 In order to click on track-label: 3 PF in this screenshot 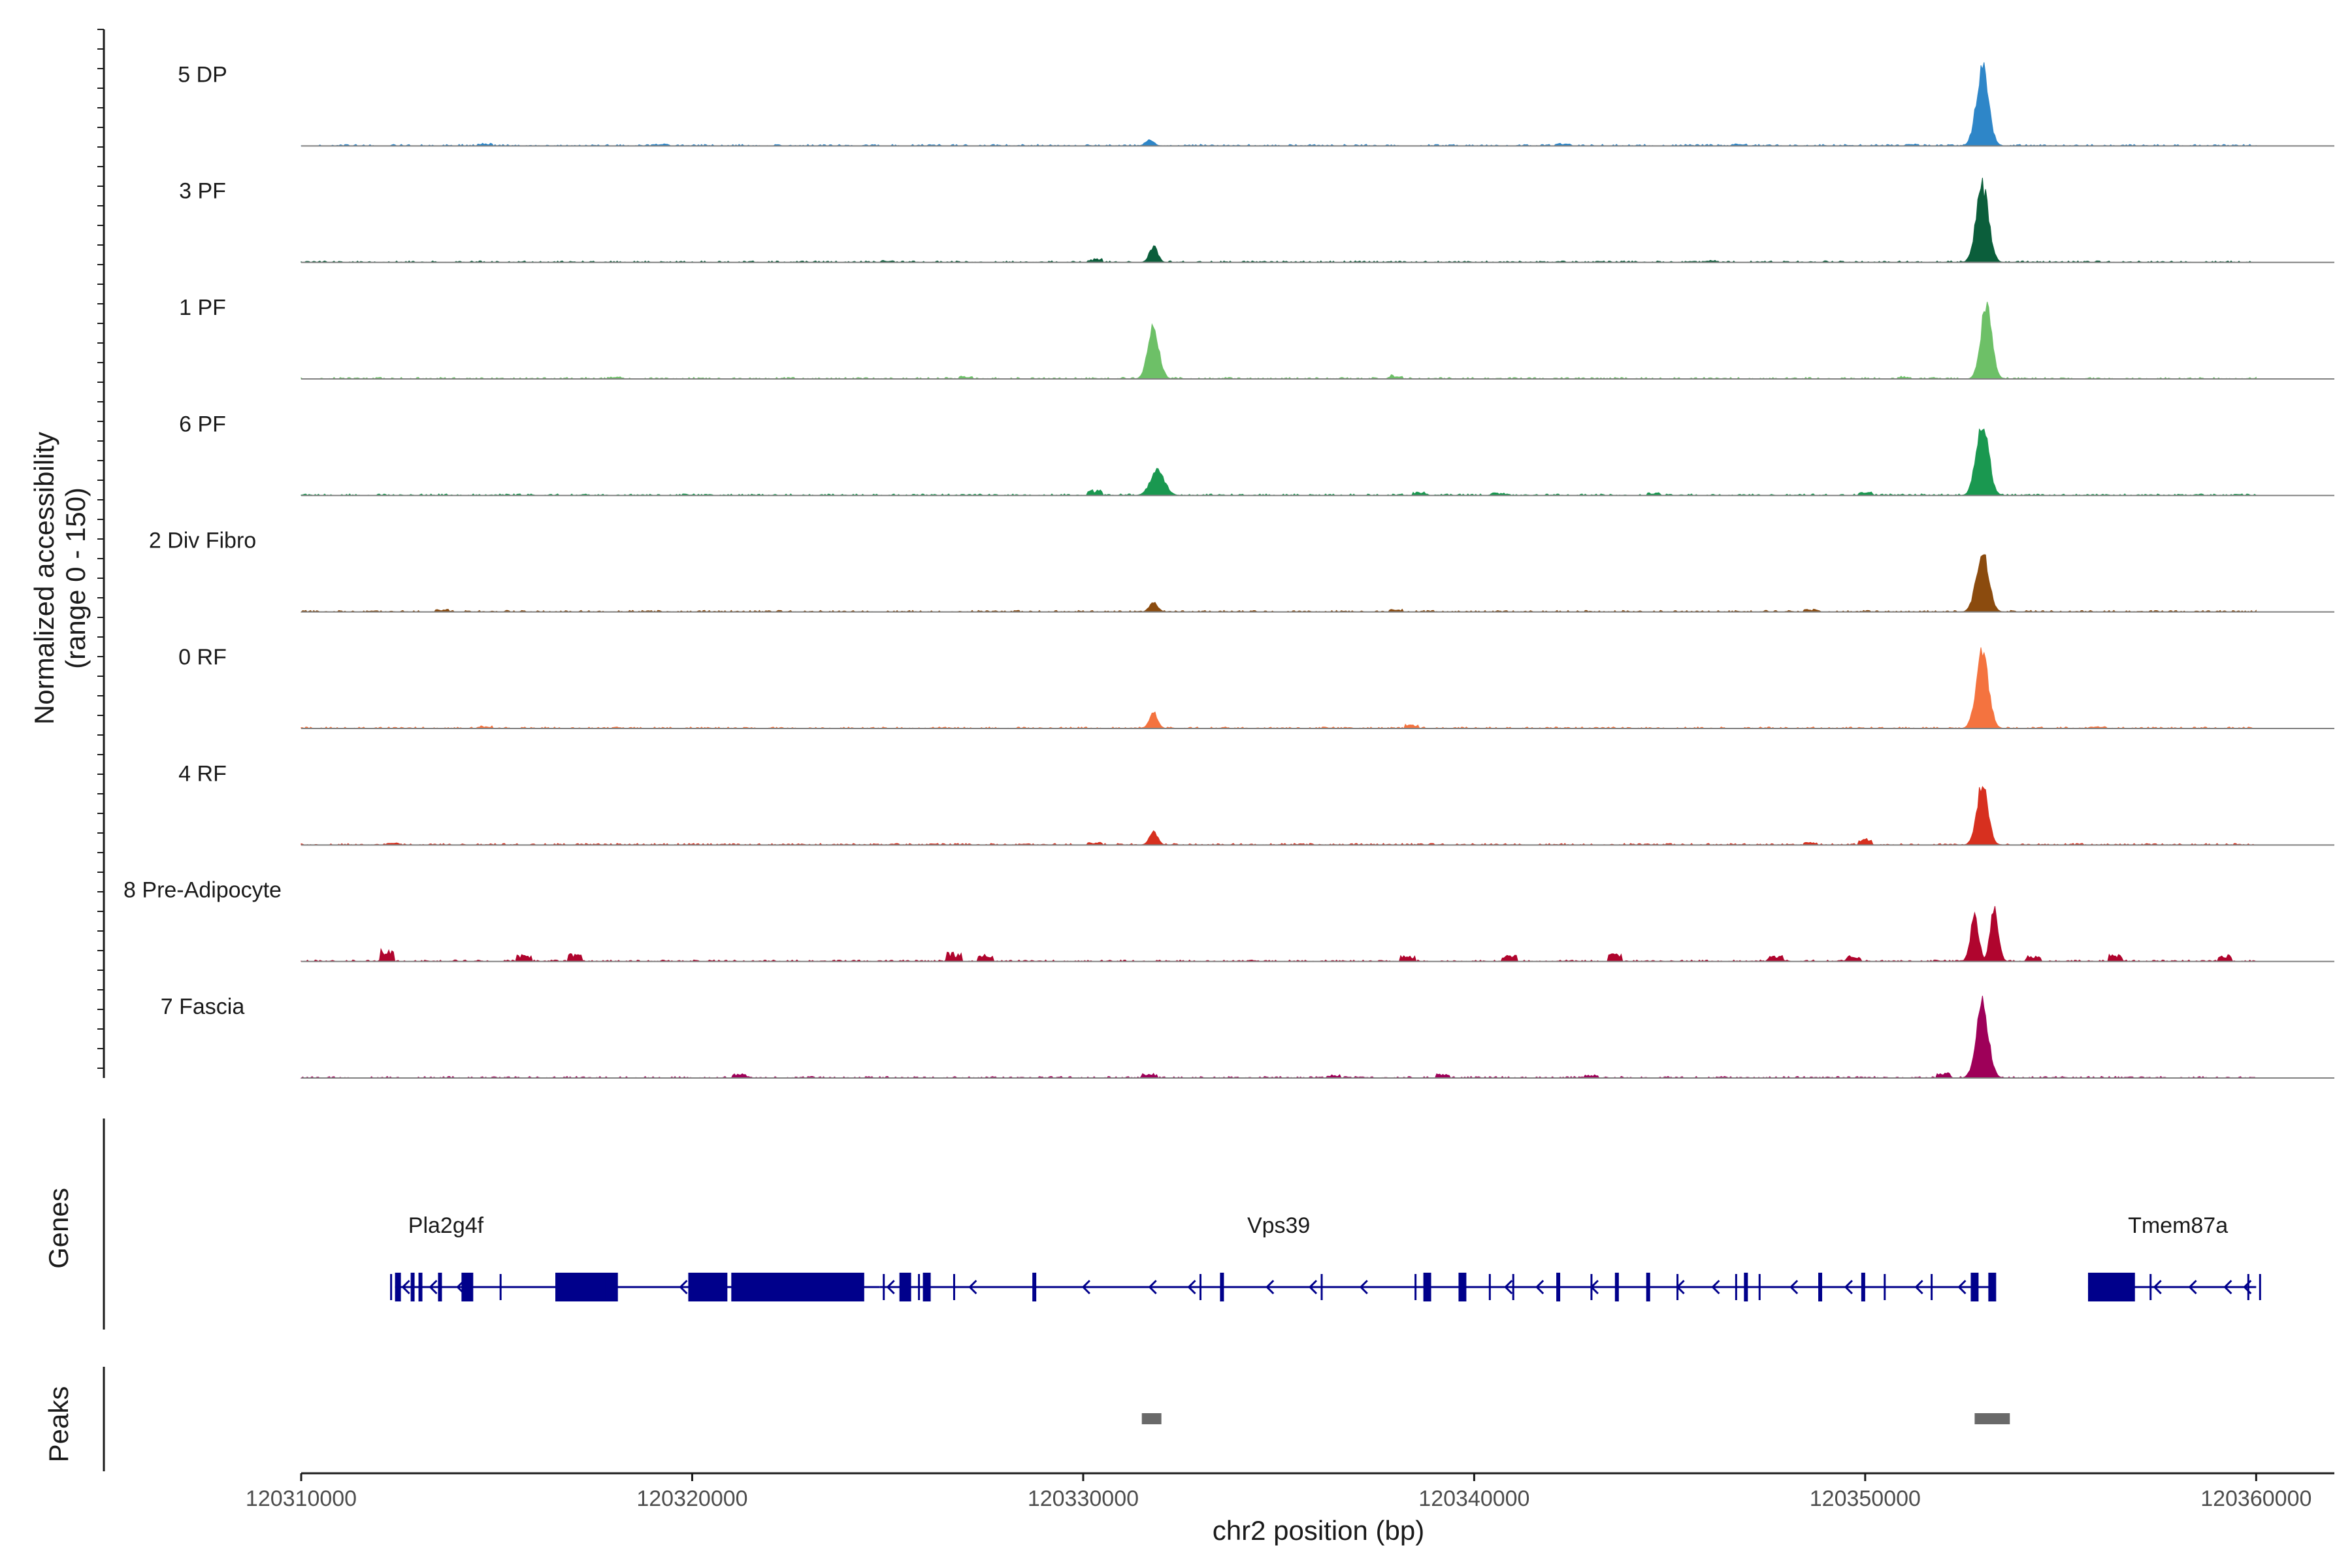, I will do `click(202, 191)`.